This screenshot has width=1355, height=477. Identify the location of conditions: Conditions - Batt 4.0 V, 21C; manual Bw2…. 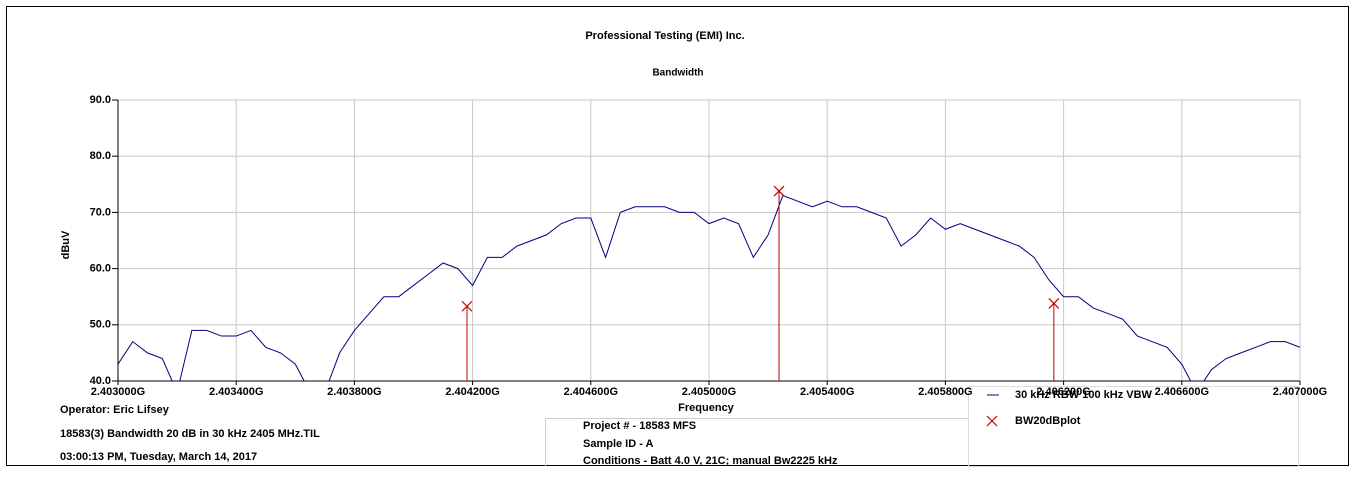
(710, 461).